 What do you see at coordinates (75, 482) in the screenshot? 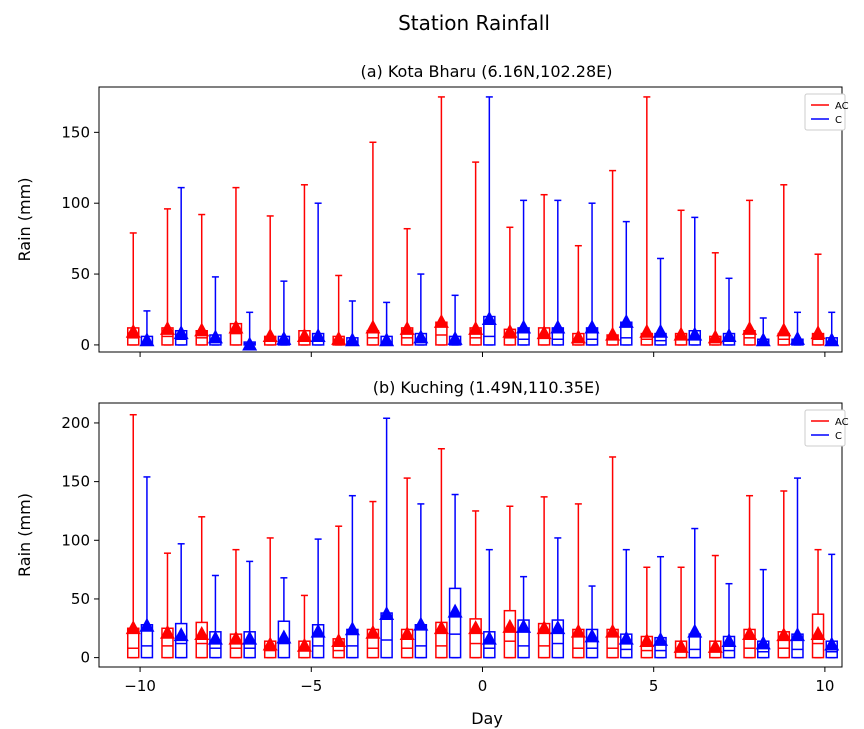
I see `y-tick-label: 150` at bounding box center [75, 482].